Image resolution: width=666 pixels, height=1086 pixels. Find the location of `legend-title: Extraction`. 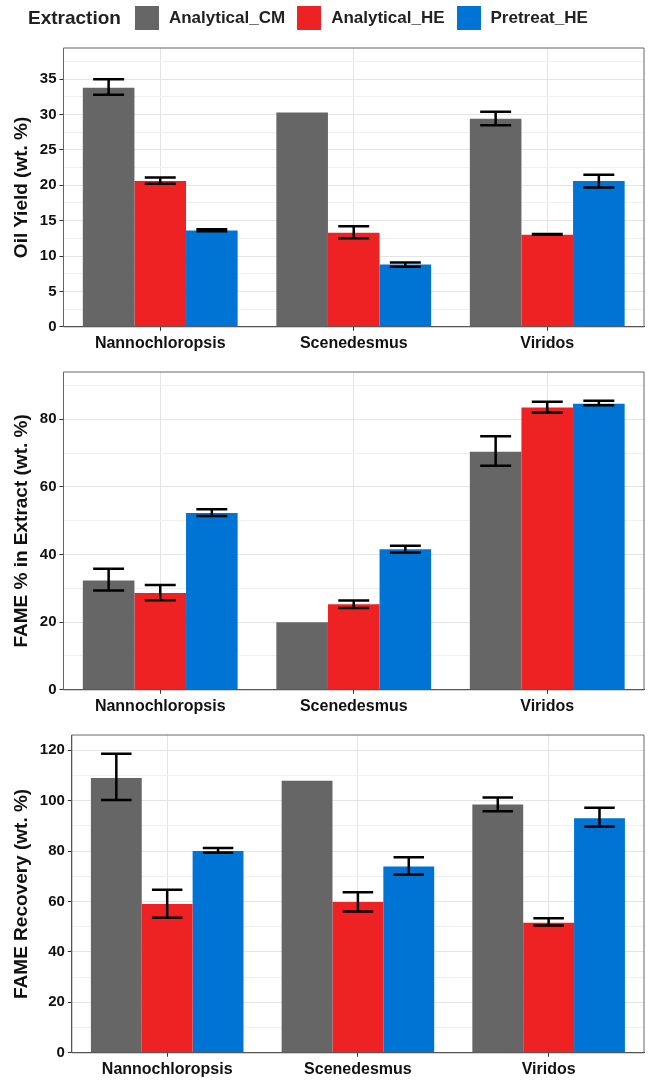

legend-title: Extraction is located at coordinates (74, 18).